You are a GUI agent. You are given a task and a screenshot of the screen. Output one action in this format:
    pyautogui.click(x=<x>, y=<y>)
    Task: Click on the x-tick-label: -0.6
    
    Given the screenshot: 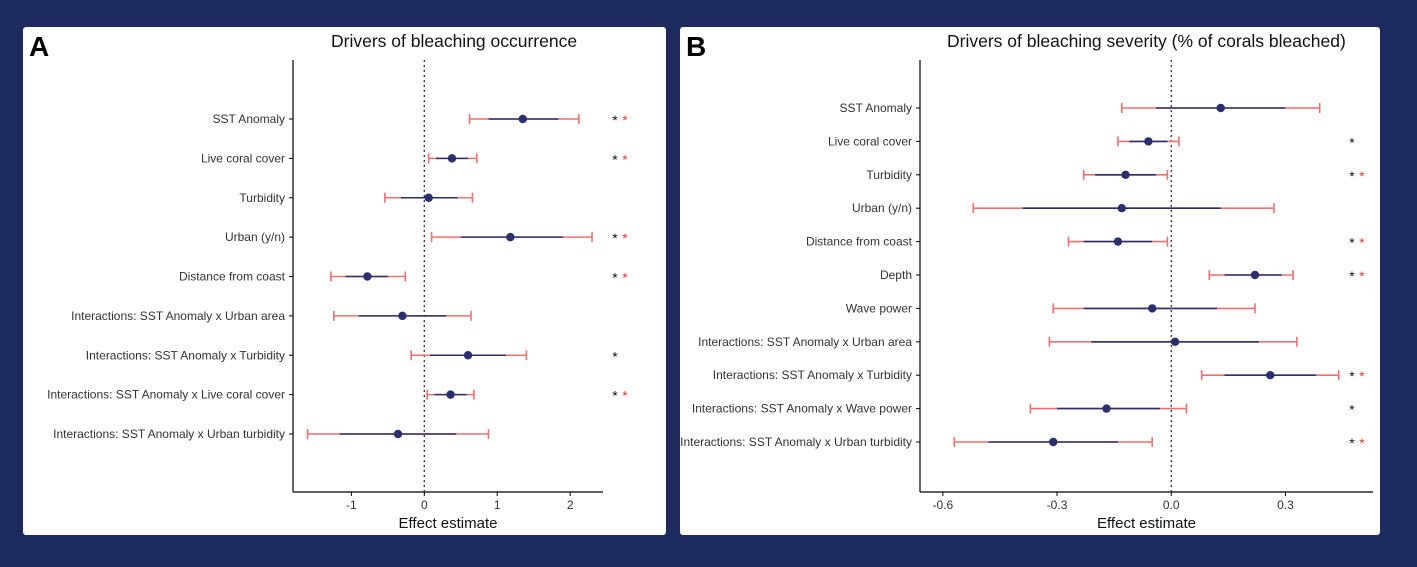 What is the action you would take?
    pyautogui.click(x=942, y=505)
    